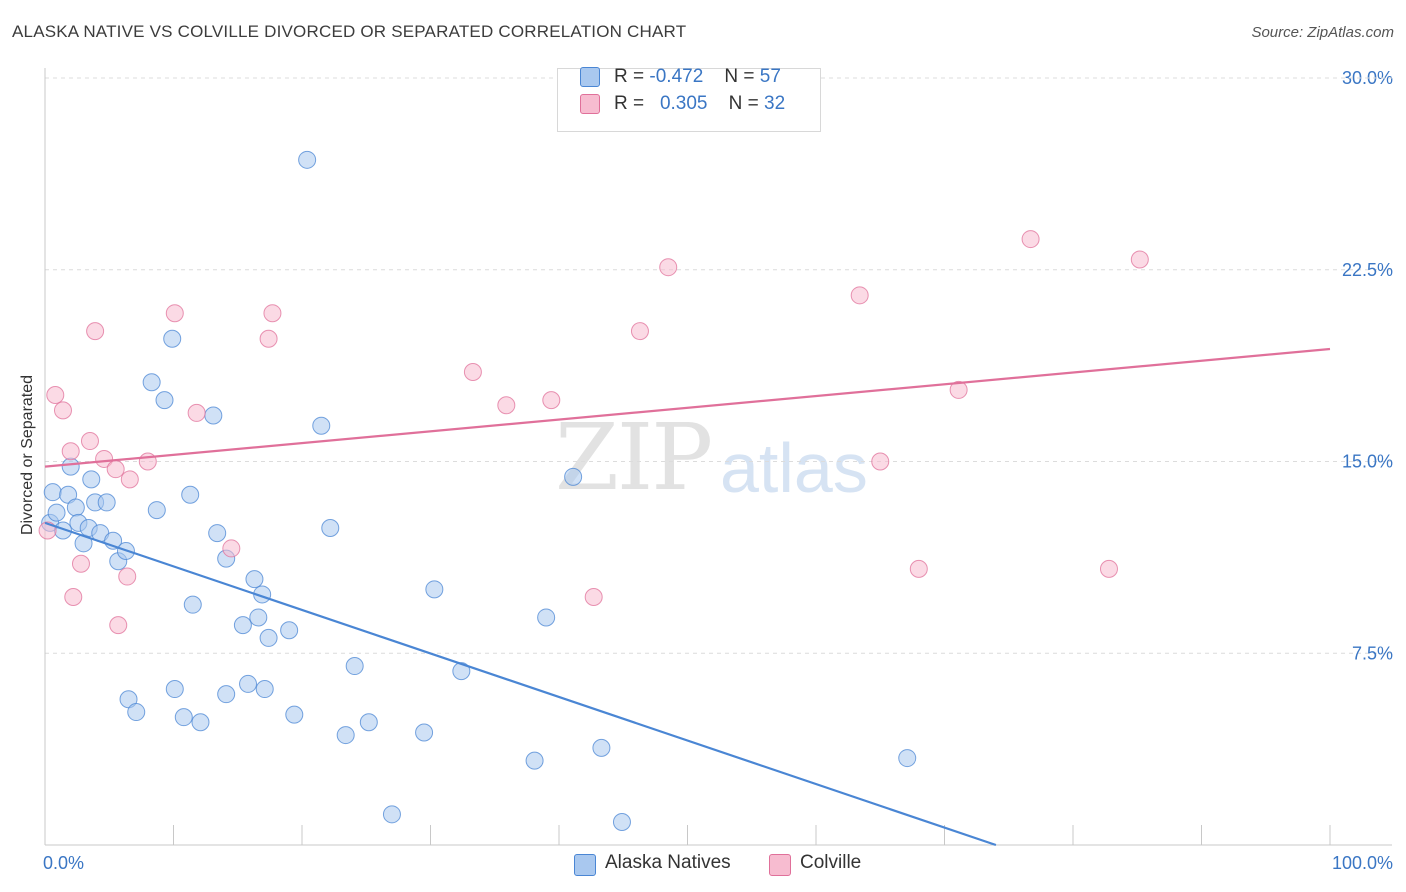  I want to click on legend-text-alaska-natives: R = -0.472 N = 57, so click(697, 77).